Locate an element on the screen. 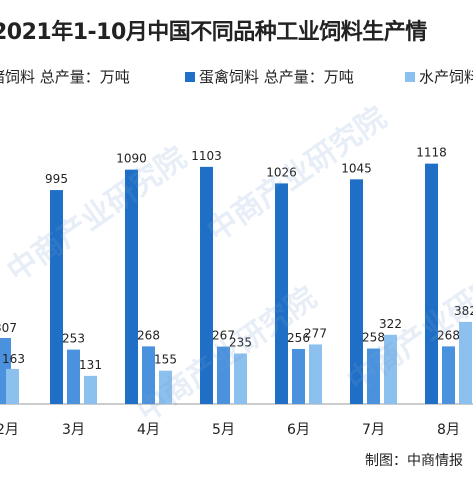  bar-3月-series-2 is located at coordinates (56, 297).